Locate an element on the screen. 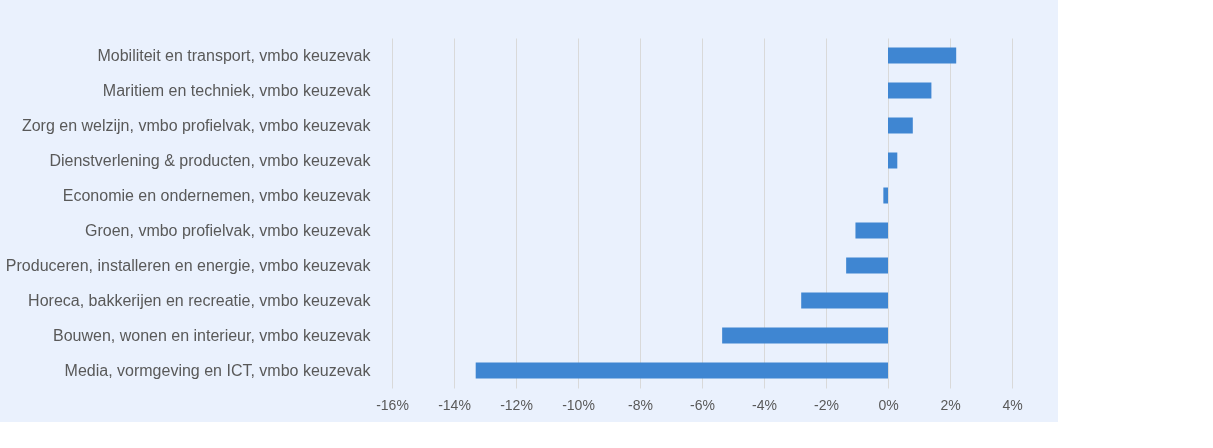 The height and width of the screenshot is (448, 1213). x-tick-label: -16% is located at coordinates (392, 404).